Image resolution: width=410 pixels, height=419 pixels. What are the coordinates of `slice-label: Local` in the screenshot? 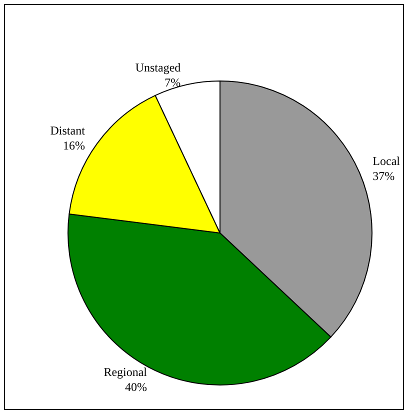 It's located at (386, 161).